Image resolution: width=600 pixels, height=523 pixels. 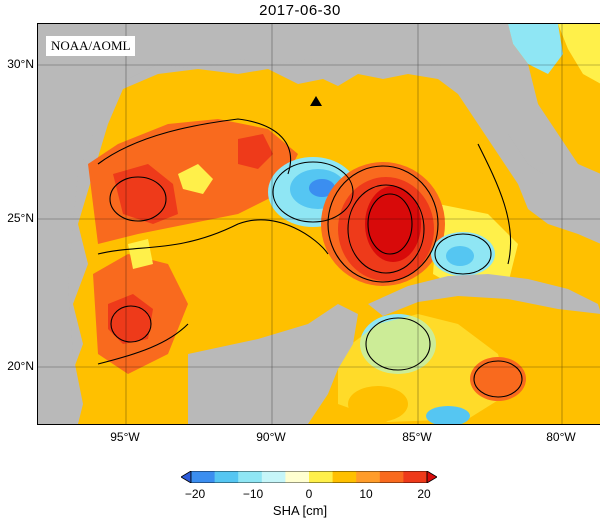 I want to click on florida-land, so click(x=518, y=109).